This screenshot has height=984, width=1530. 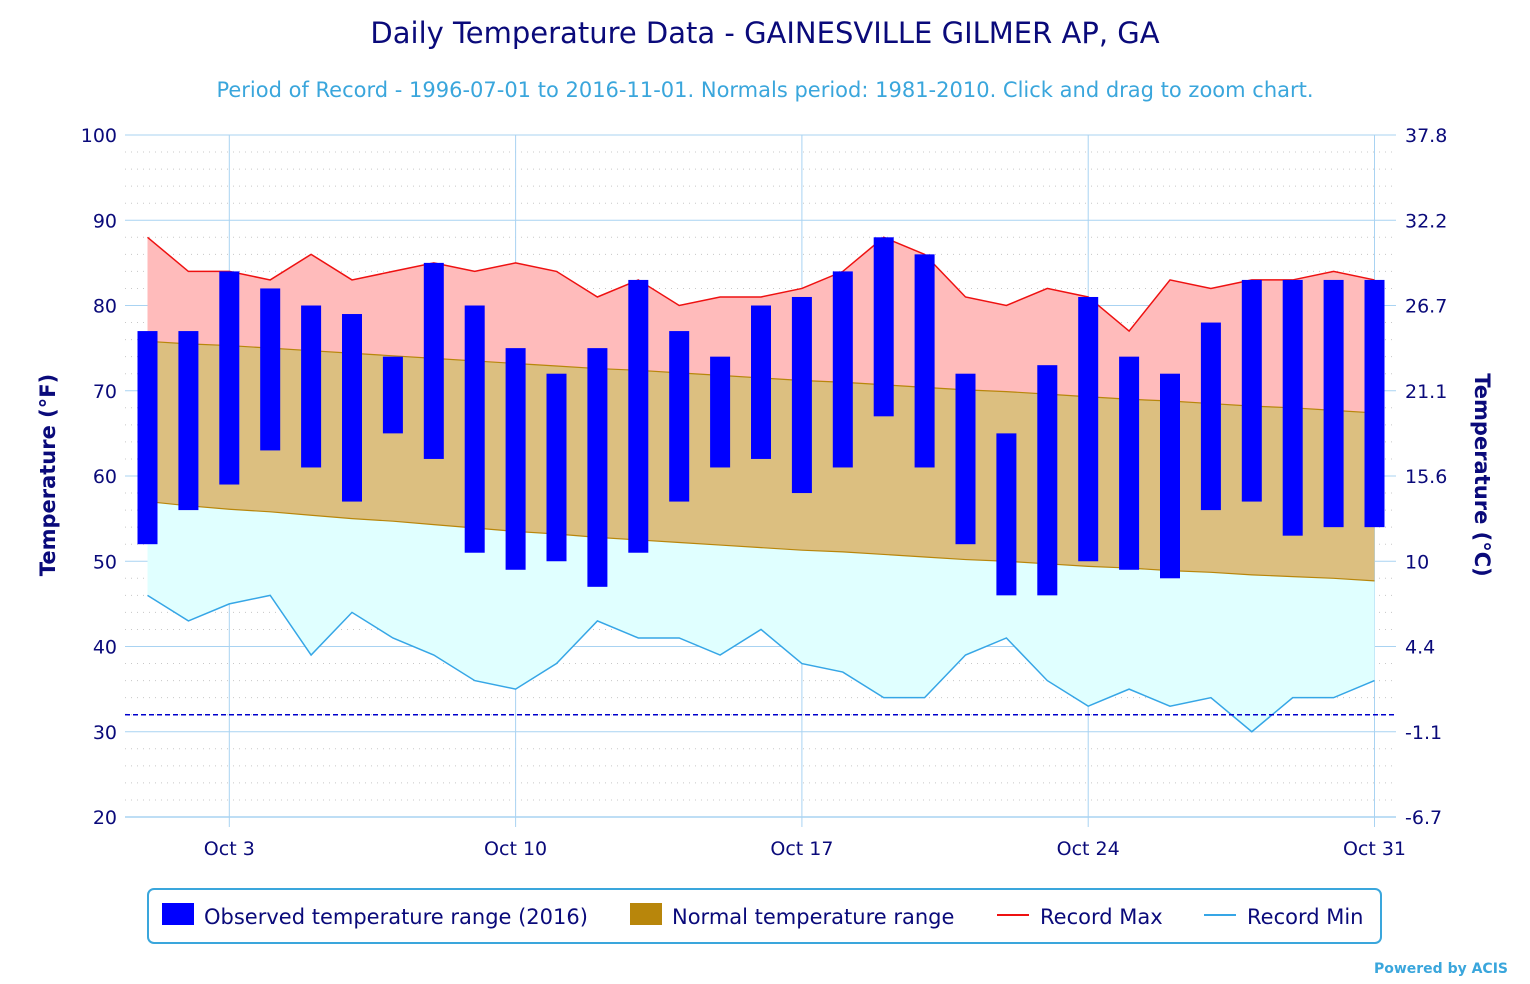 I want to click on credits-link: Powered by ACIS, so click(x=1441, y=969).